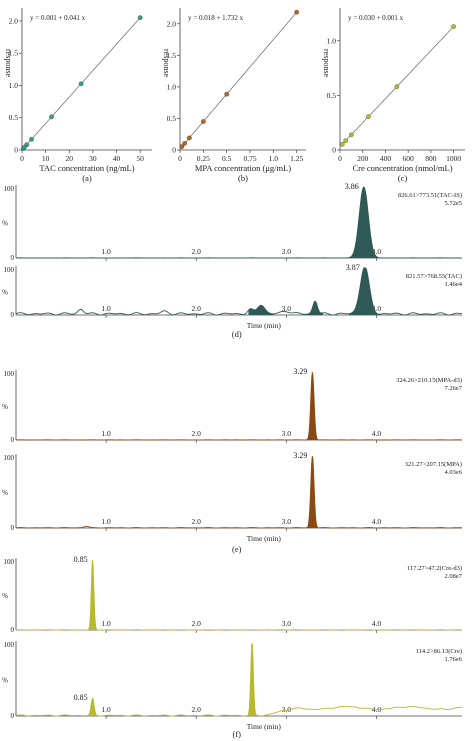 The width and height of the screenshot is (474, 741). I want to click on panel-label: (b), so click(243, 178).